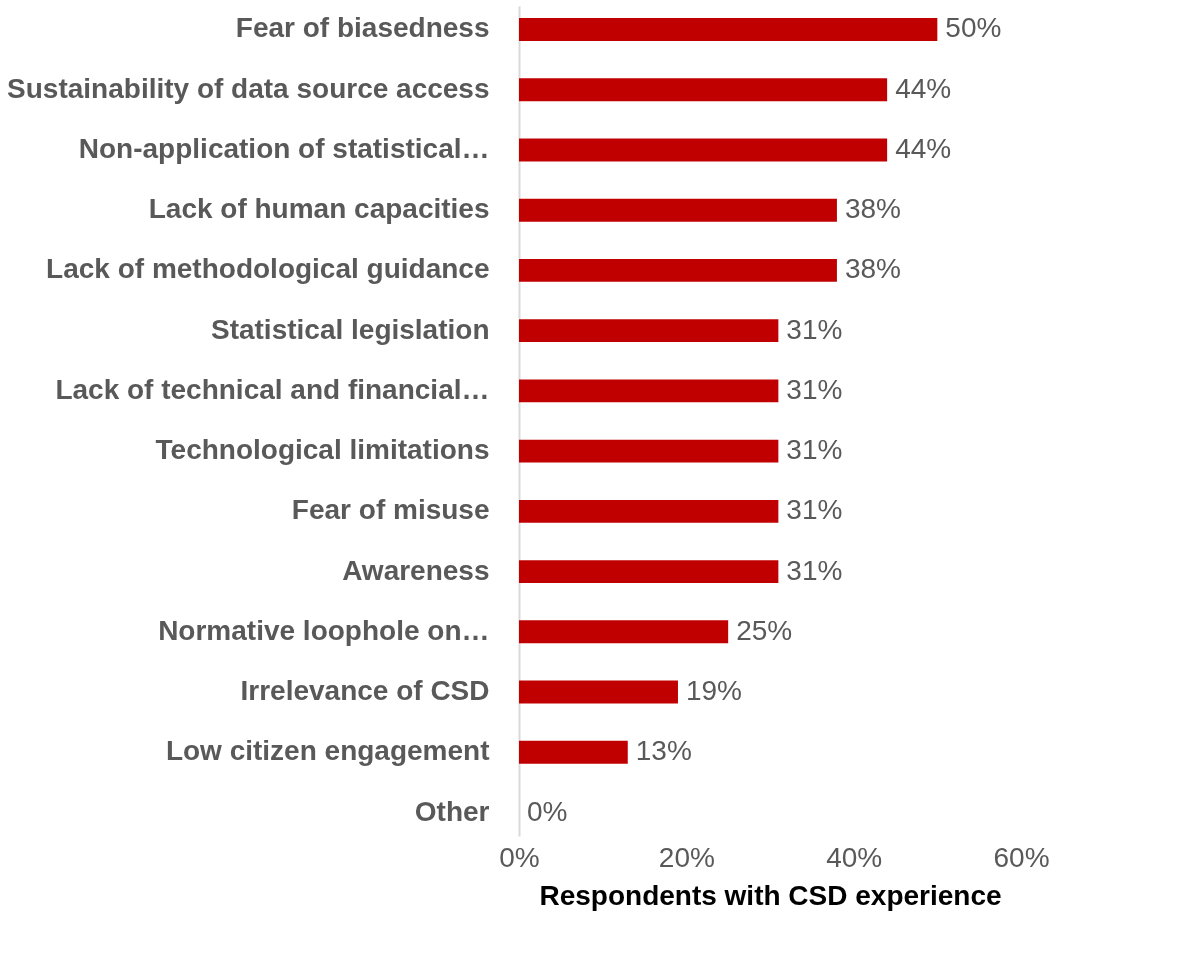 The image size is (1178, 959). I want to click on data-label: 13%, so click(663, 751).